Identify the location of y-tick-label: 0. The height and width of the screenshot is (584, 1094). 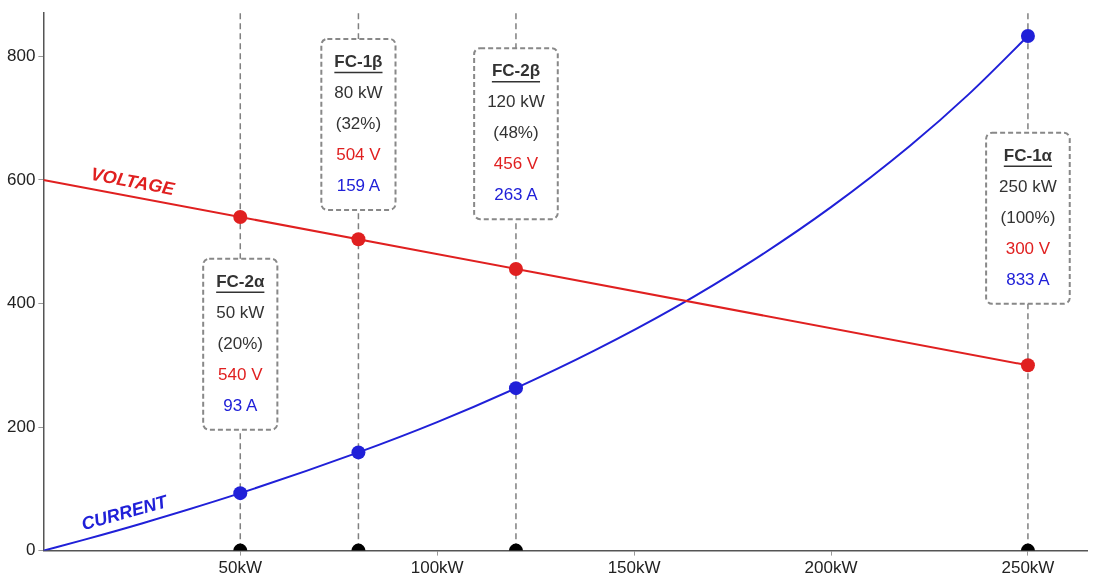
(30, 550).